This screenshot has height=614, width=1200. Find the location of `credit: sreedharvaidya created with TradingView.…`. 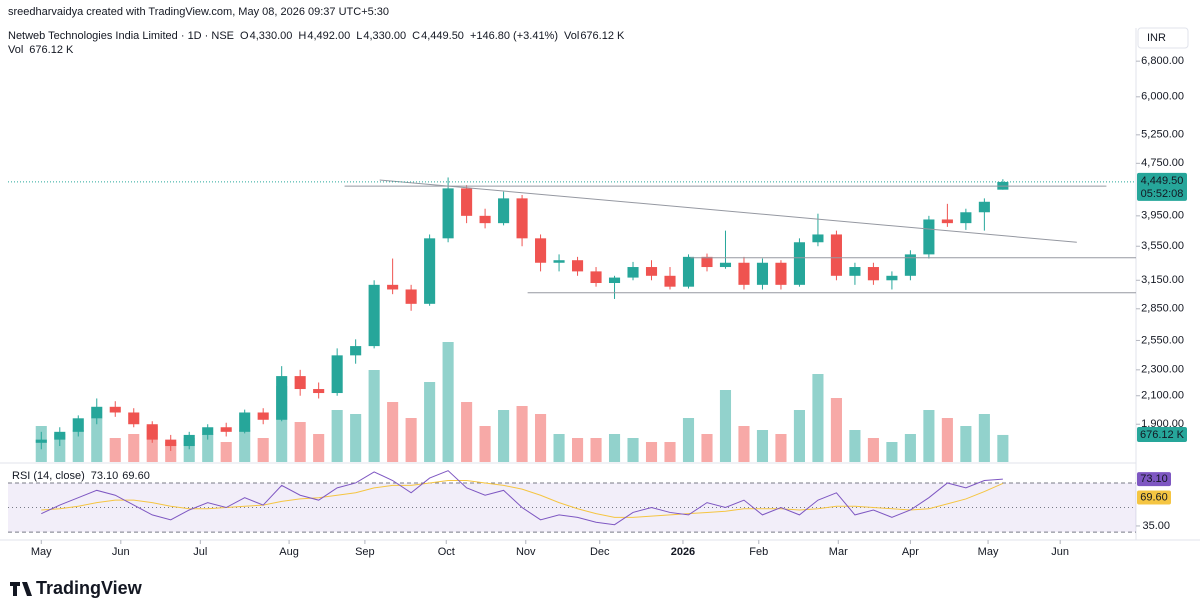

credit: sreedharvaidya created with TradingView.… is located at coordinates (198, 12).